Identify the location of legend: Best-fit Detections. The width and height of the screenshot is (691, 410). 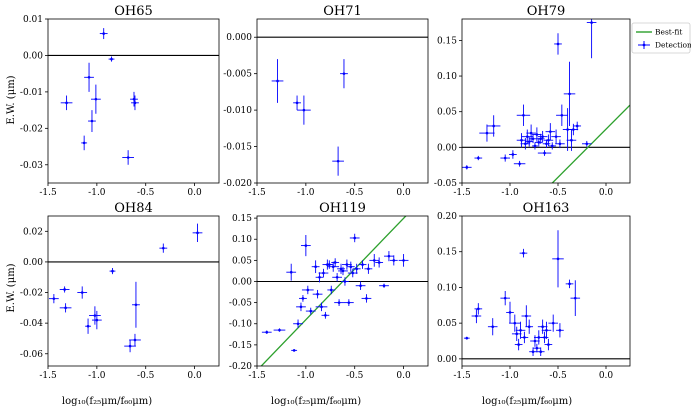
(661, 38).